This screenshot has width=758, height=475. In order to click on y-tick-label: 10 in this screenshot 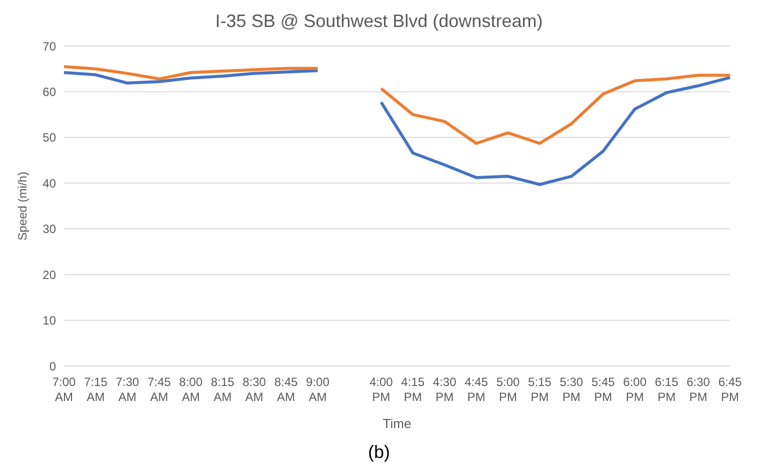, I will do `click(49, 321)`.